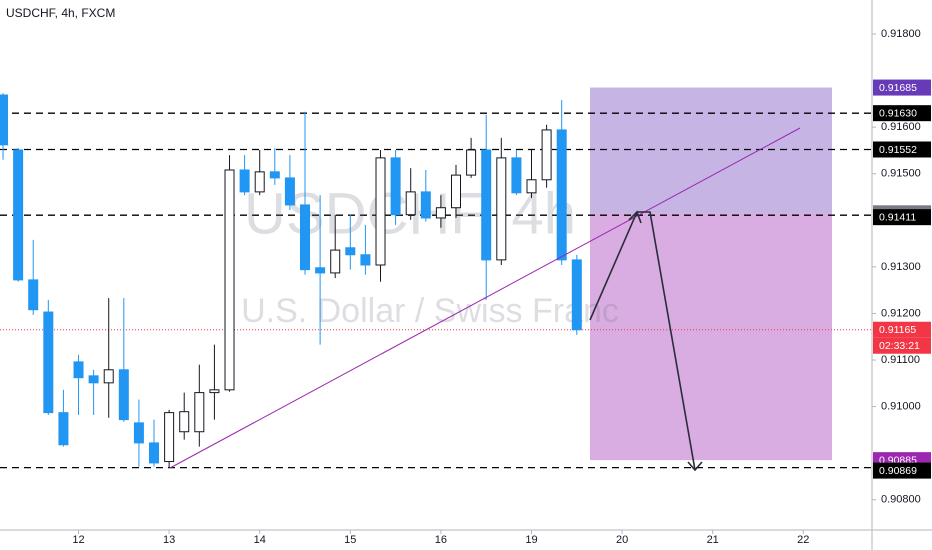 This screenshot has width=932, height=550. What do you see at coordinates (78, 540) in the screenshot?
I see `x-tick-label: 12` at bounding box center [78, 540].